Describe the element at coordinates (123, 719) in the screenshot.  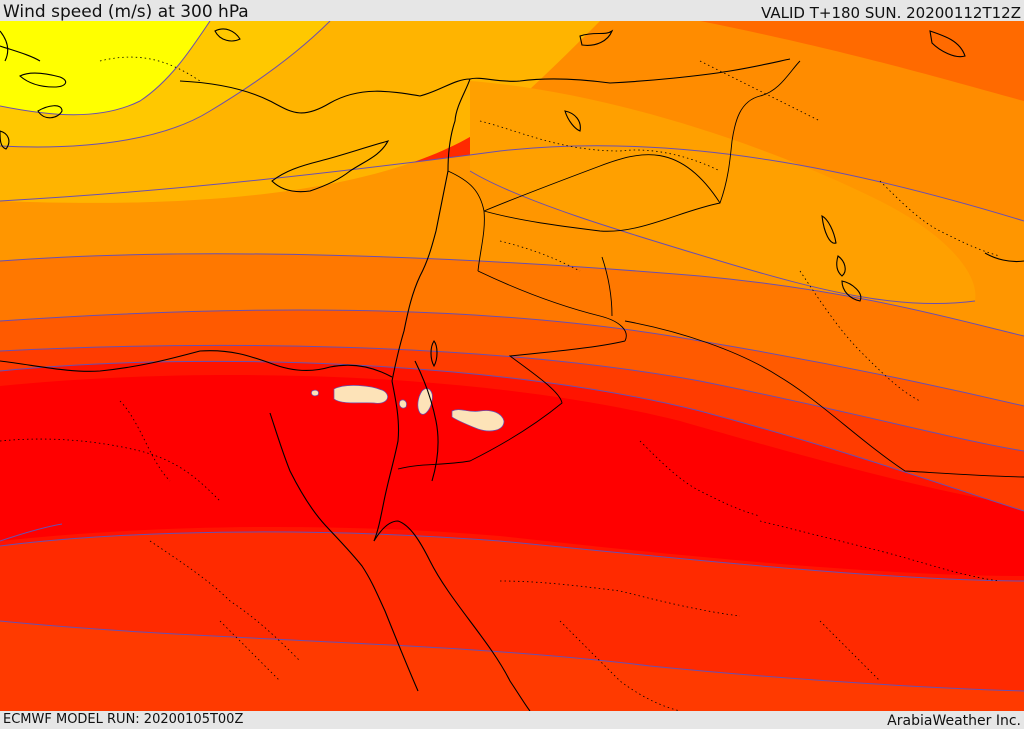
I see `model-run-label: ECMWF MODEL RUN: 20200105T00Z` at that location.